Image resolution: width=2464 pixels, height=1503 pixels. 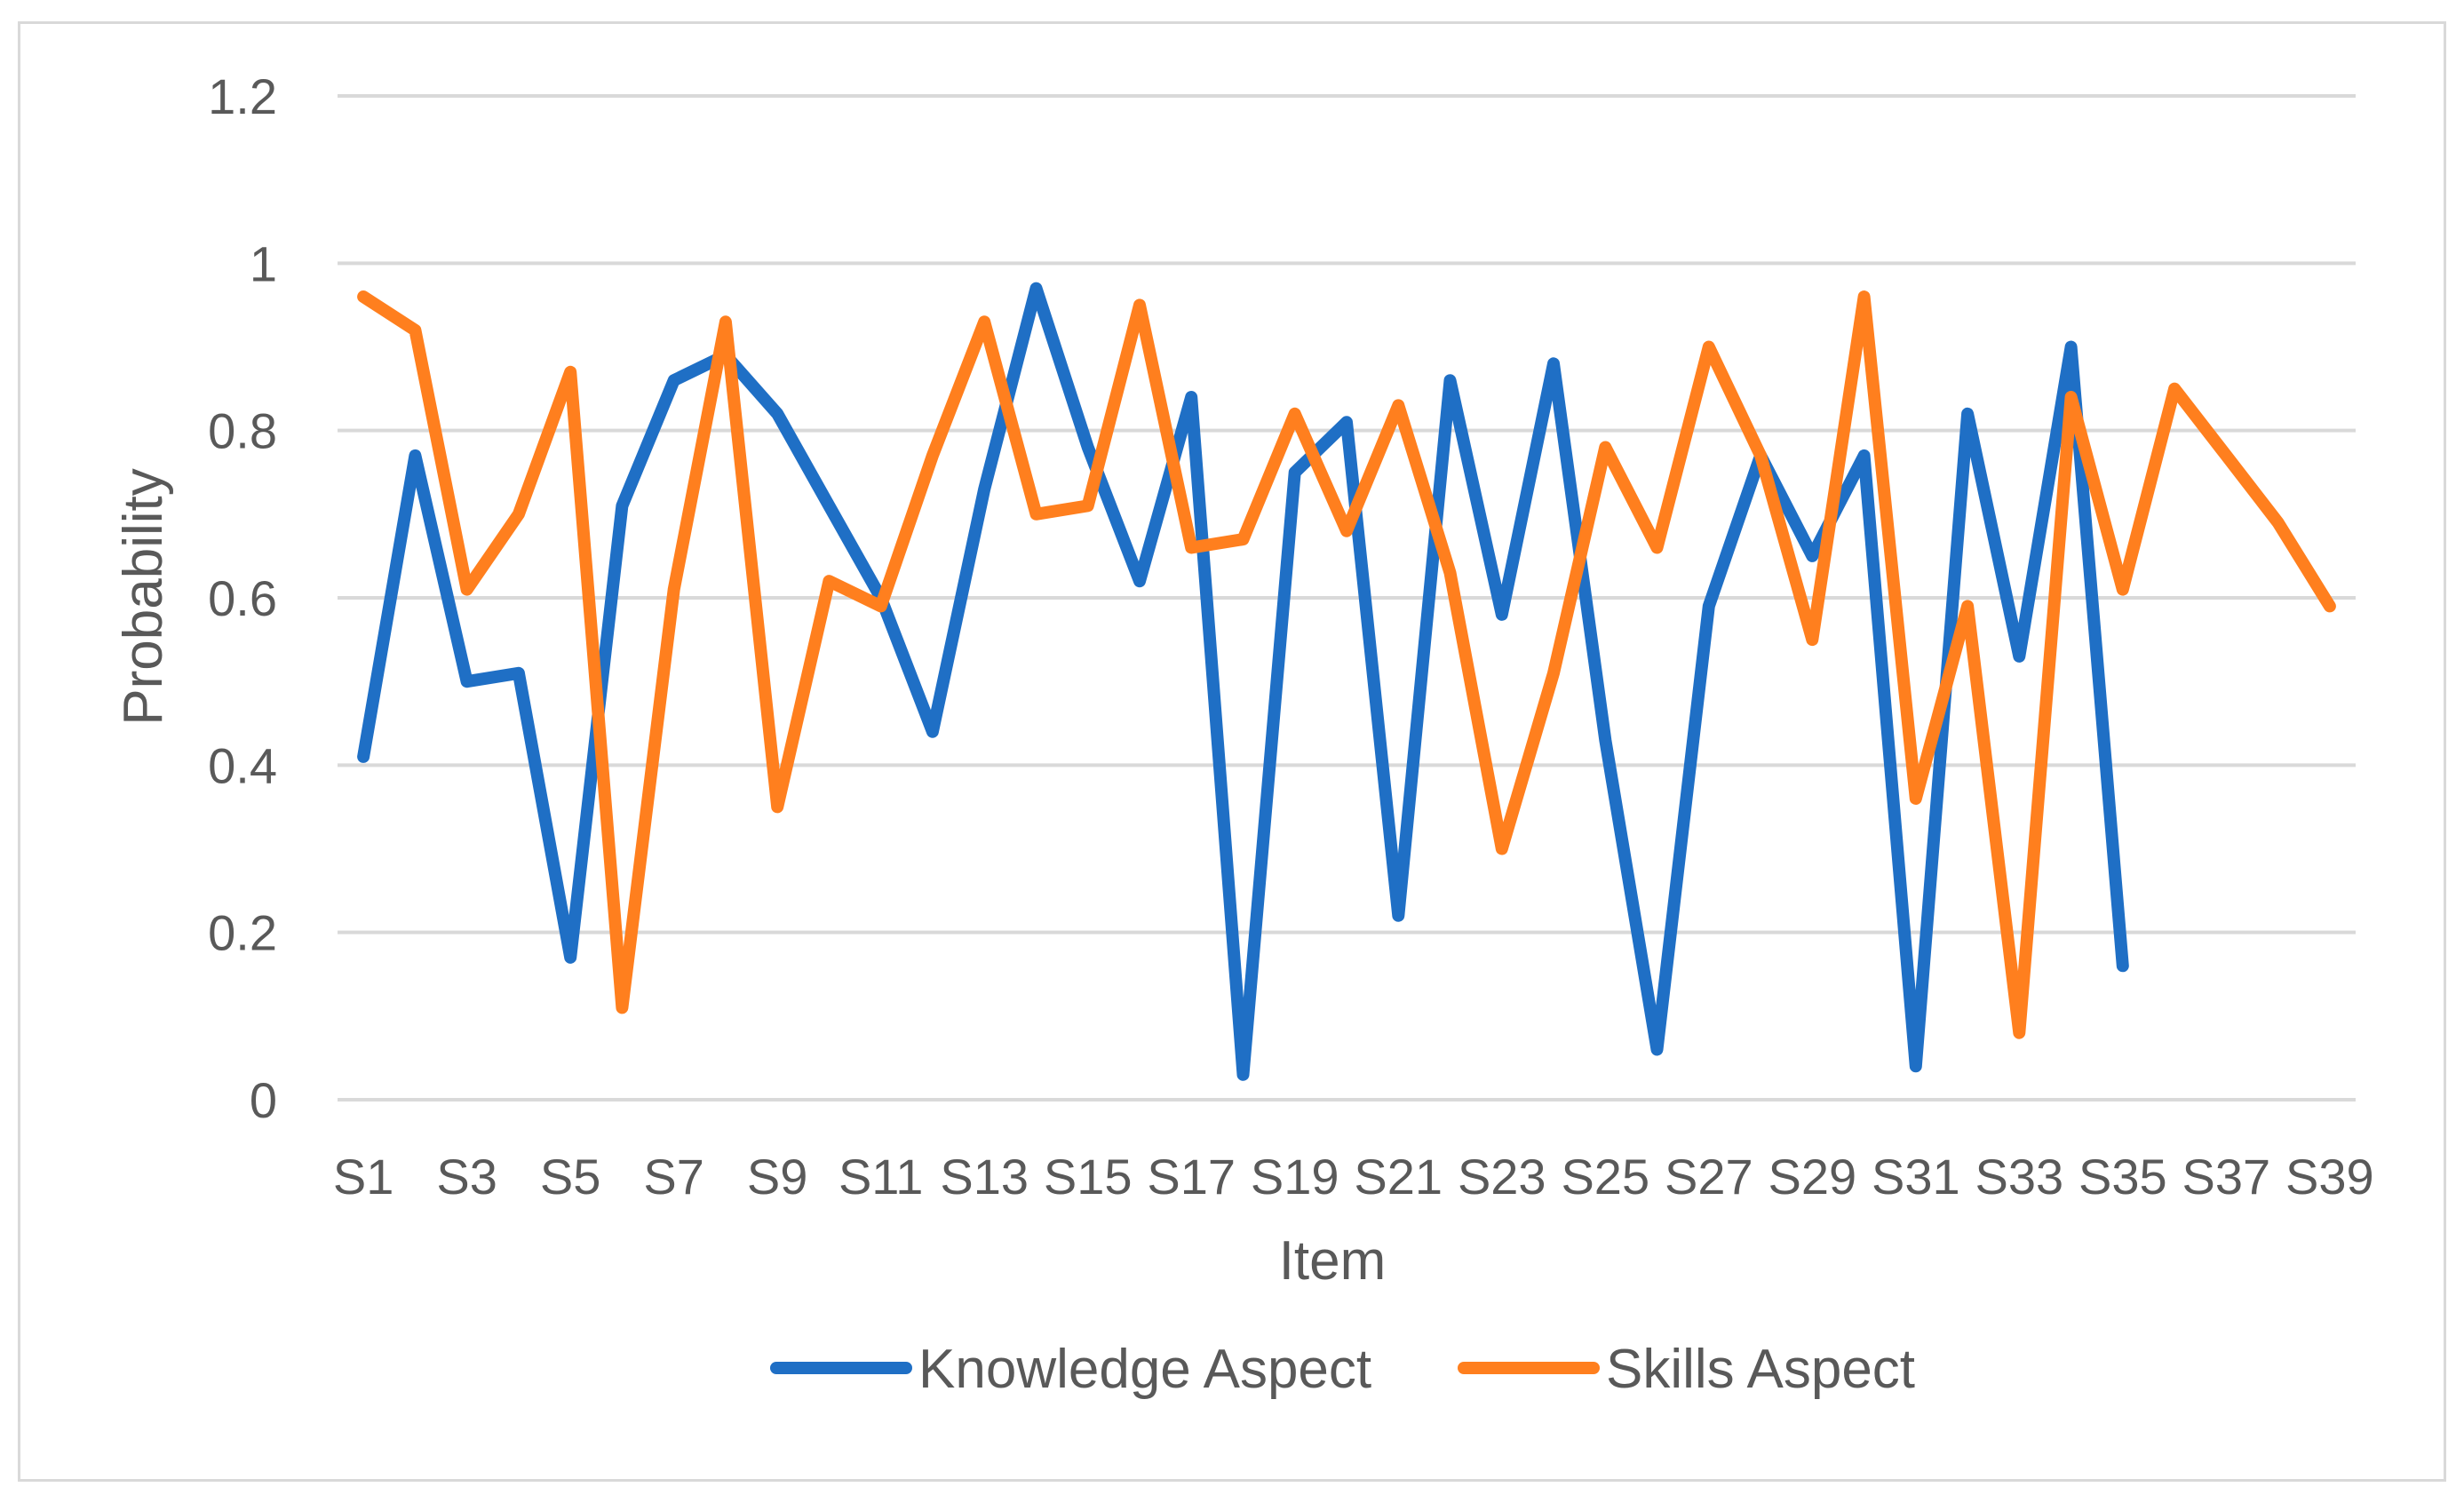 What do you see at coordinates (2123, 1177) in the screenshot?
I see `x-tick-label: S35` at bounding box center [2123, 1177].